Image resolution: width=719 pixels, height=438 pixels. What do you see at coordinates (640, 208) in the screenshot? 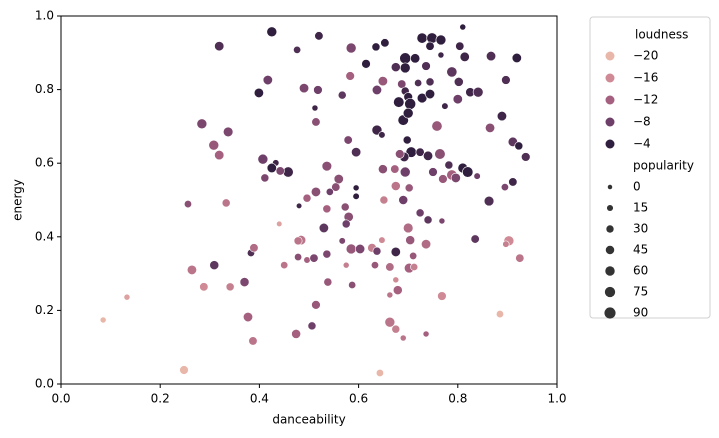
I see `legend-label: 15` at bounding box center [640, 208].